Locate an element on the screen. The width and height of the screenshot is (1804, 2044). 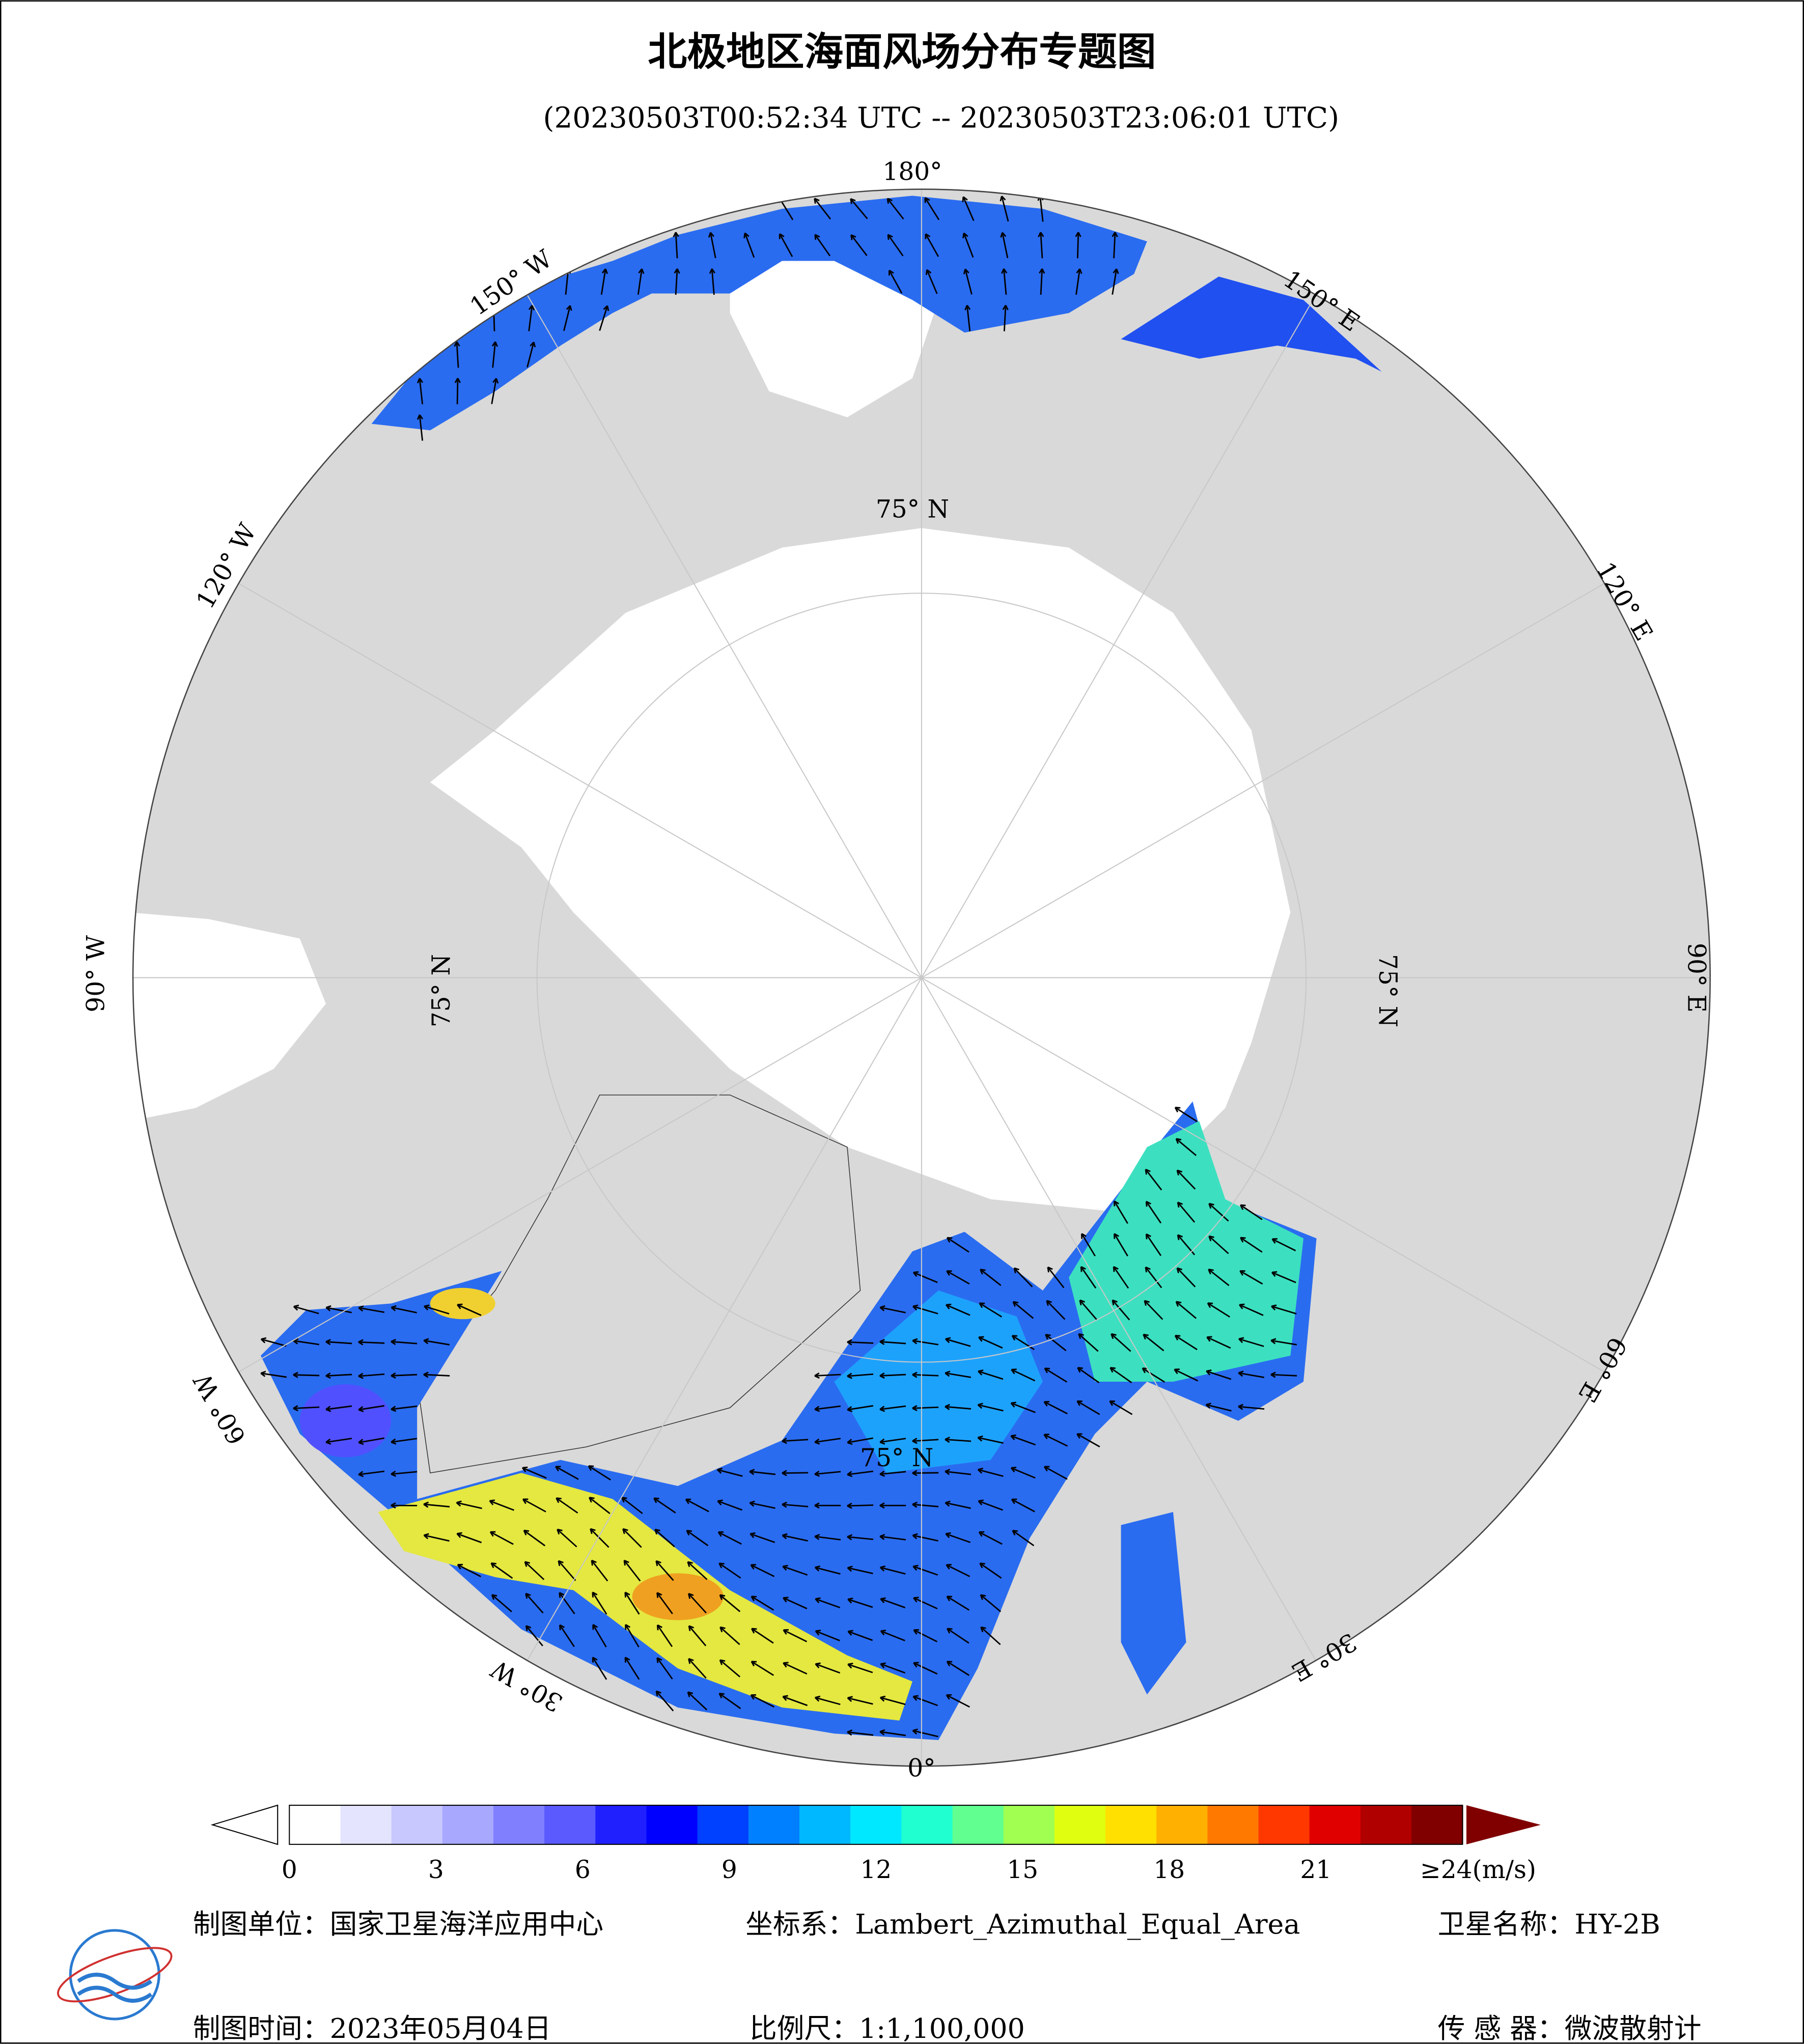
colorbar-max-label: ≥24(m/s) is located at coordinates (1478, 1870).